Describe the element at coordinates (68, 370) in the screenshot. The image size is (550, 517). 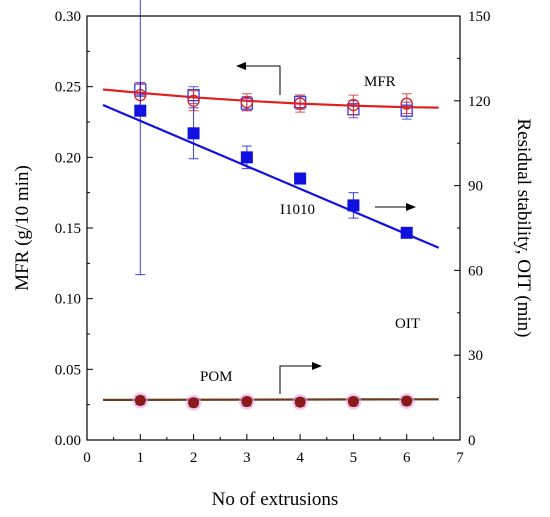
I see `left-y-tick-label: 0.05` at that location.